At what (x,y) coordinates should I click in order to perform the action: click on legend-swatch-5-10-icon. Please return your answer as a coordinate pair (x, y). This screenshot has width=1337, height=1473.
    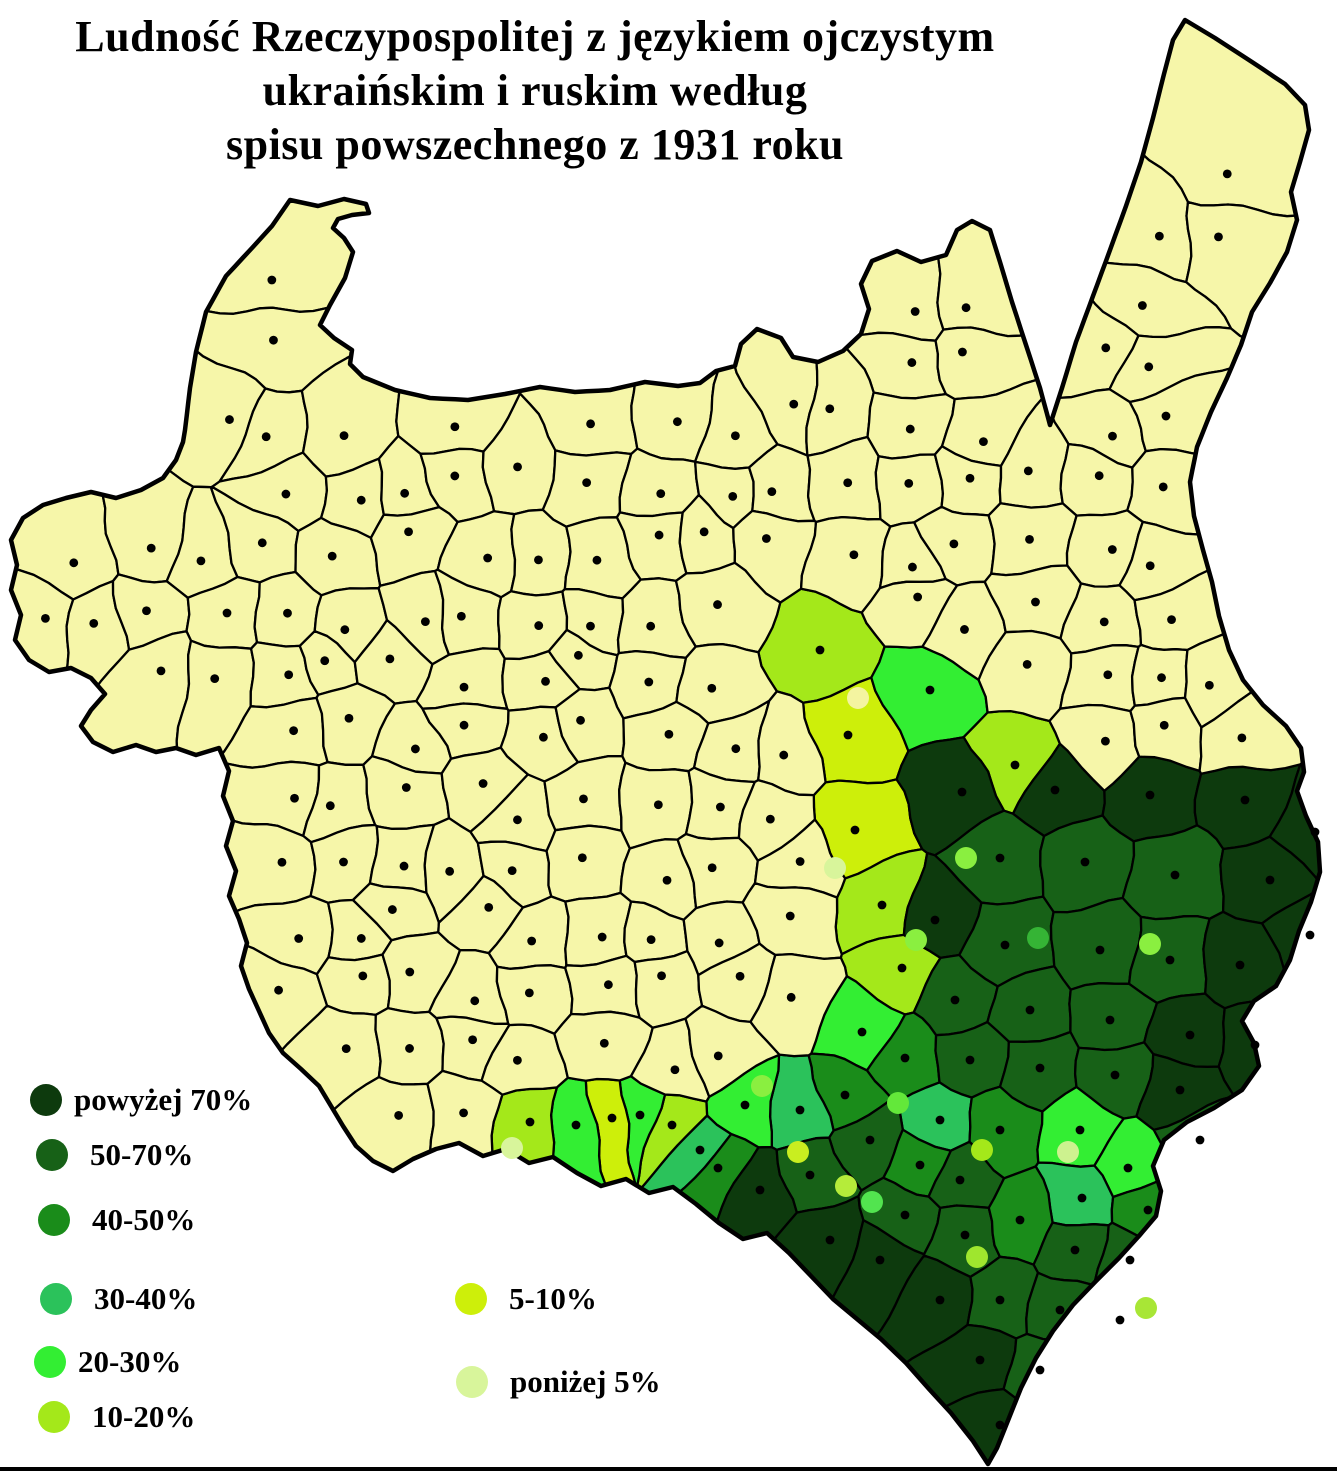
    Looking at the image, I should click on (471, 1299).